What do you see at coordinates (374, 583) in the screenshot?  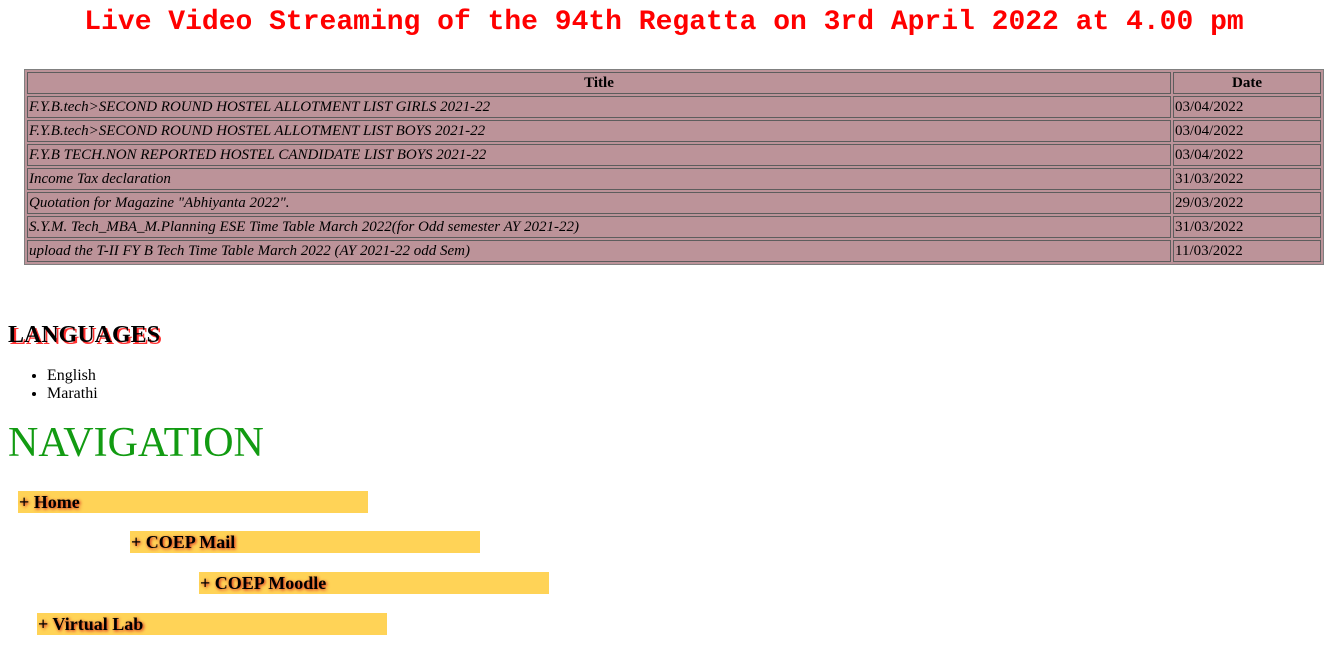 I see `nav-item-coep-moodle: + COEP Moodle` at bounding box center [374, 583].